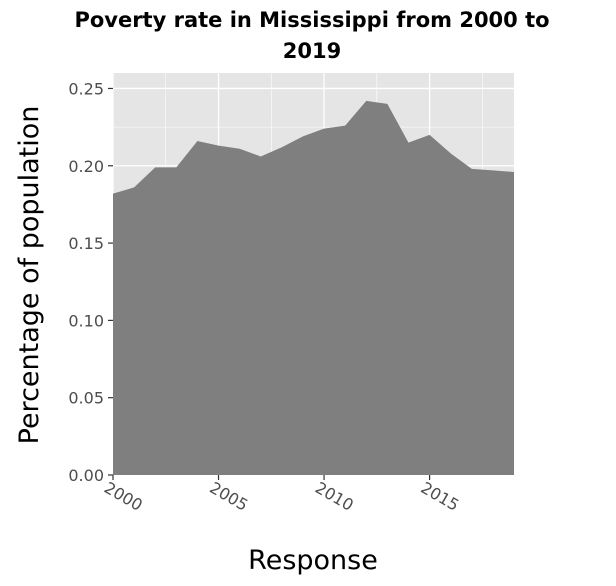  What do you see at coordinates (86, 320) in the screenshot?
I see `y-tick-label: 0.10` at bounding box center [86, 320].